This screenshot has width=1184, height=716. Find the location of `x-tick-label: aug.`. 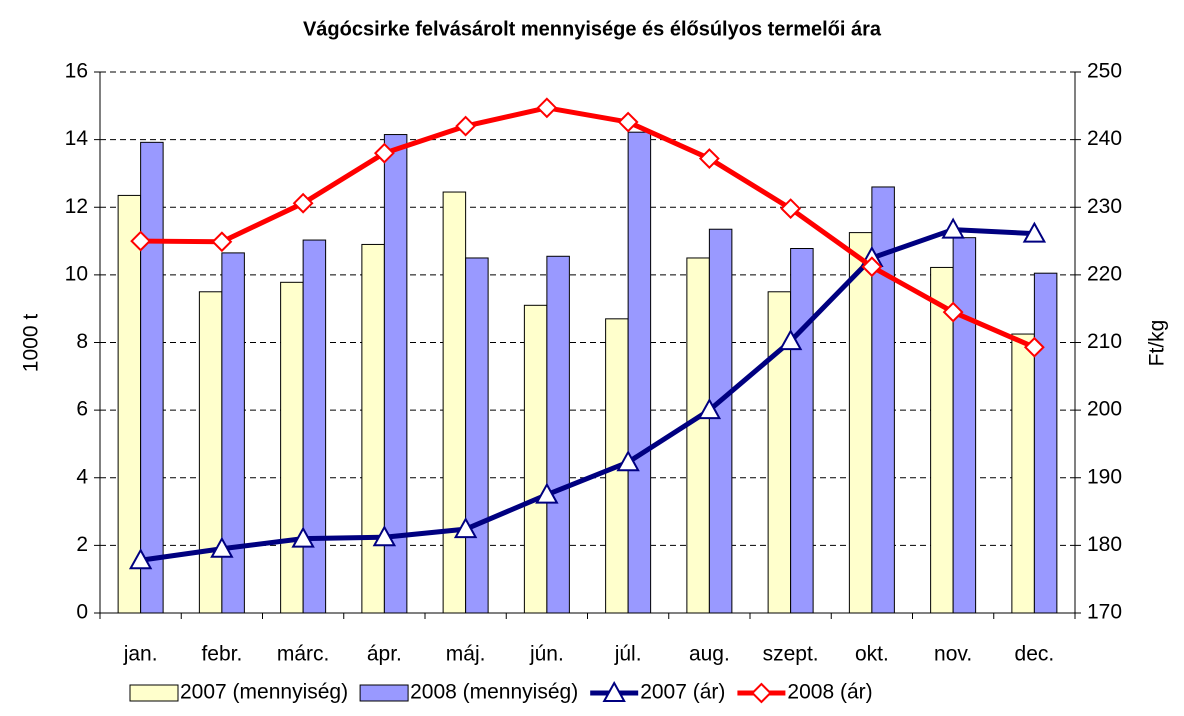

x-tick-label: aug. is located at coordinates (709, 654).